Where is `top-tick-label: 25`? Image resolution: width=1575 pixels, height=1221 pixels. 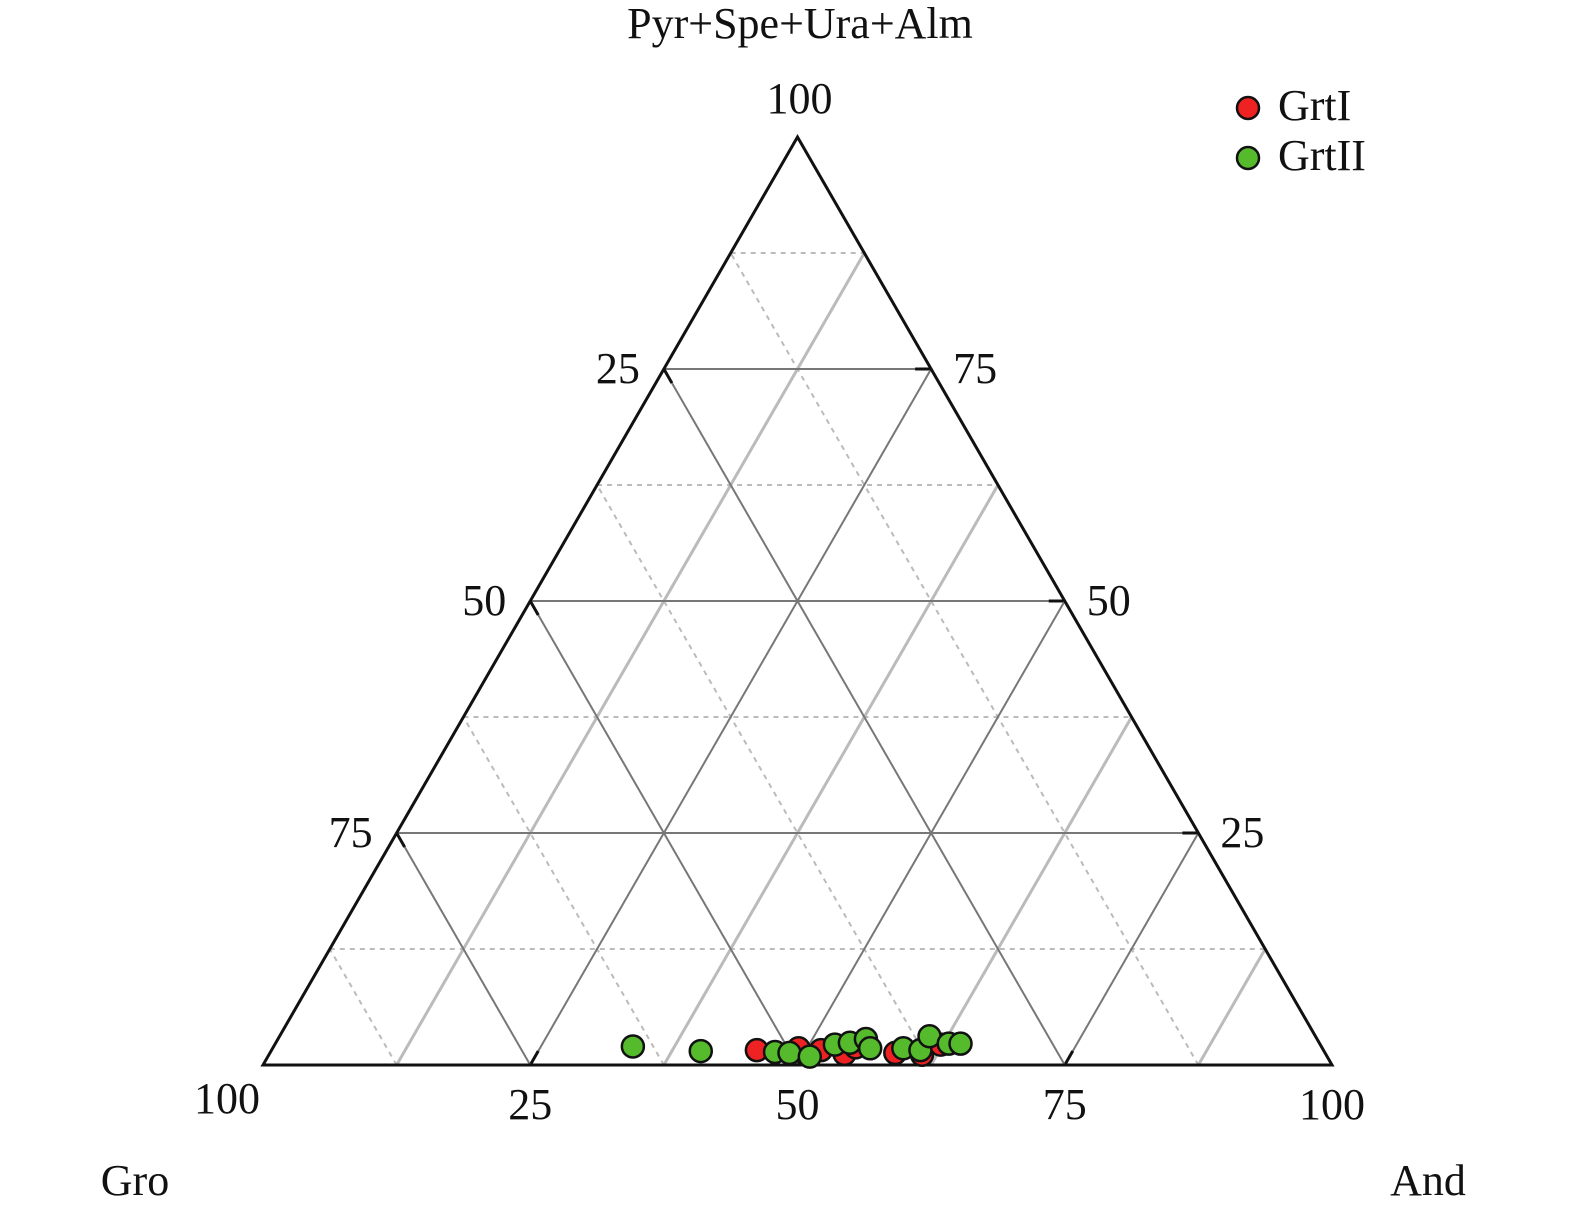 top-tick-label: 25 is located at coordinates (1242, 832).